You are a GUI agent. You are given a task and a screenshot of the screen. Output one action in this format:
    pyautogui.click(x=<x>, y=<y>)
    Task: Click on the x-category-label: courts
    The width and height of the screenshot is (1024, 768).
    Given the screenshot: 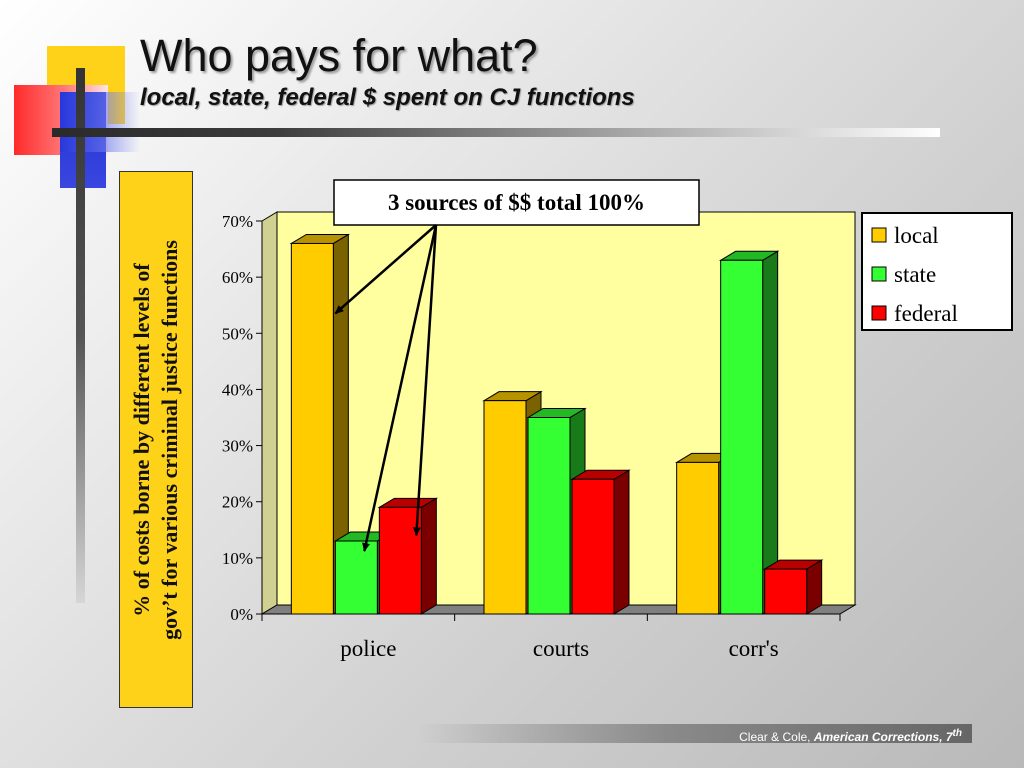 What is the action you would take?
    pyautogui.click(x=561, y=648)
    